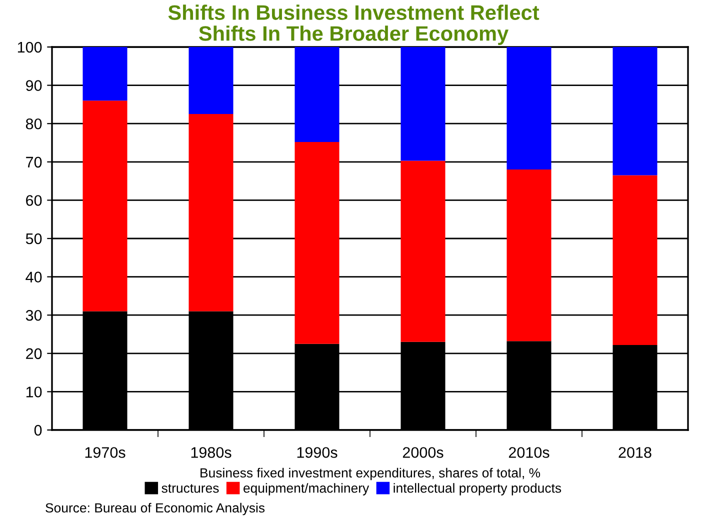 This screenshot has height=519, width=707. What do you see at coordinates (211, 452) in the screenshot?
I see `x-tick-label: 1980s` at bounding box center [211, 452].